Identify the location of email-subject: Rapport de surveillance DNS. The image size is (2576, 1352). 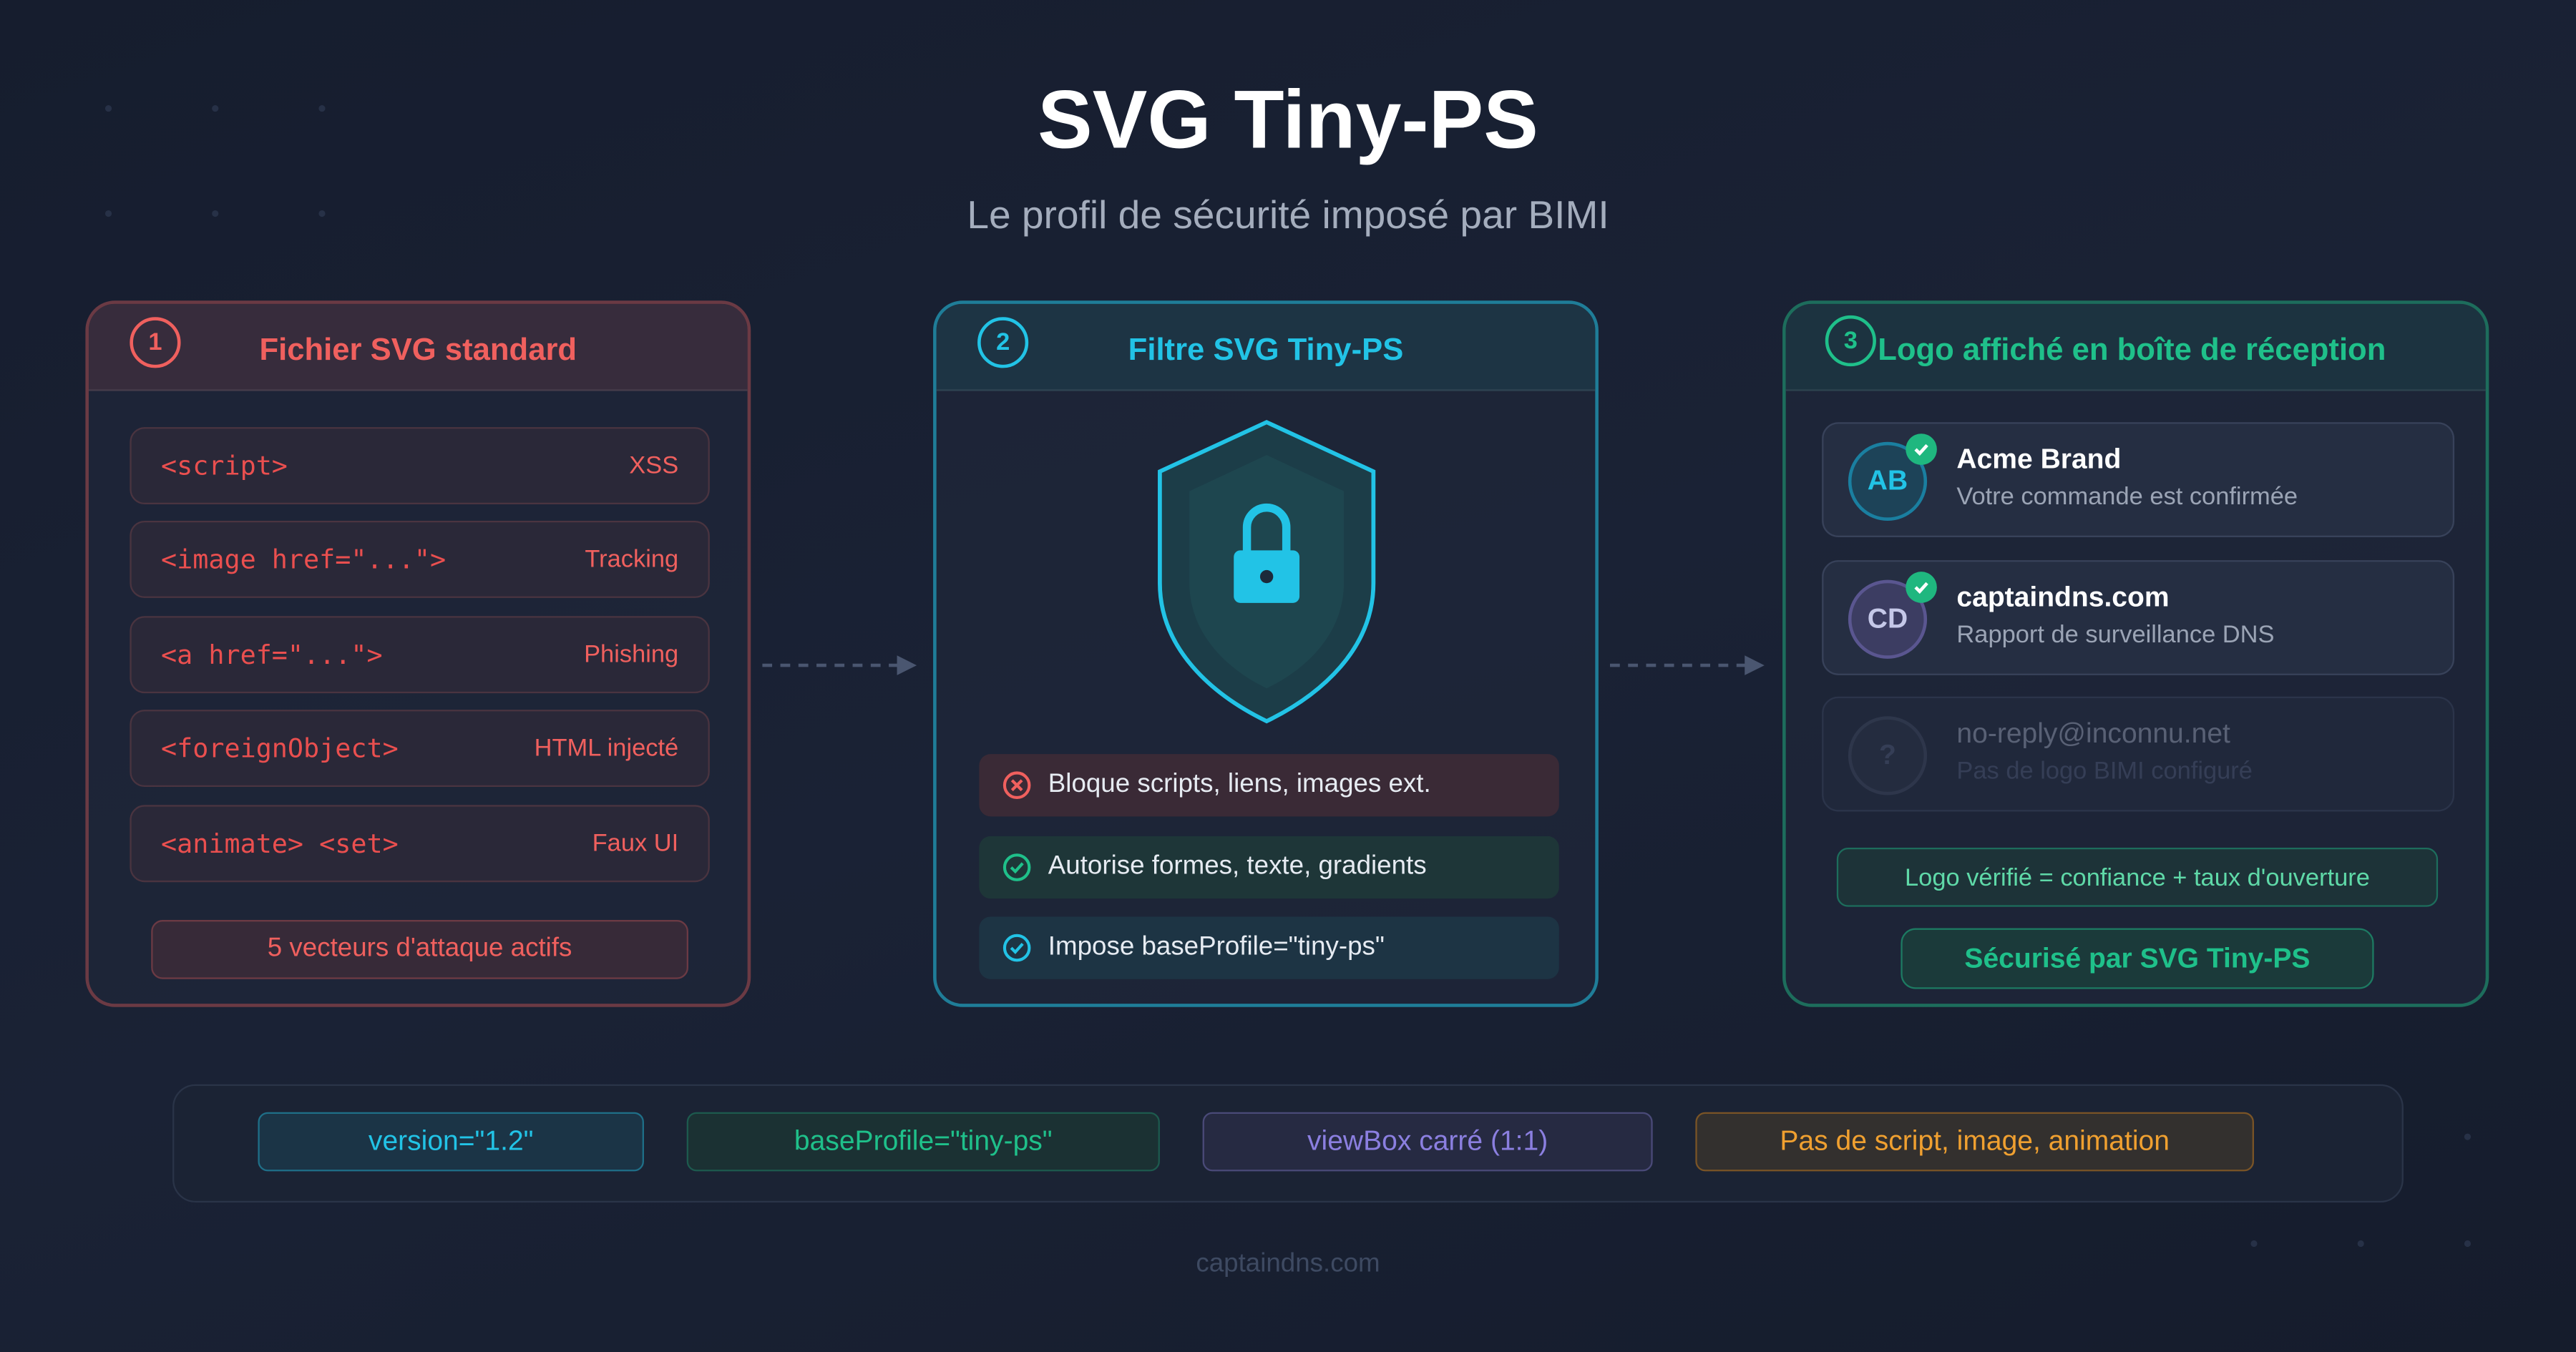
(2115, 636).